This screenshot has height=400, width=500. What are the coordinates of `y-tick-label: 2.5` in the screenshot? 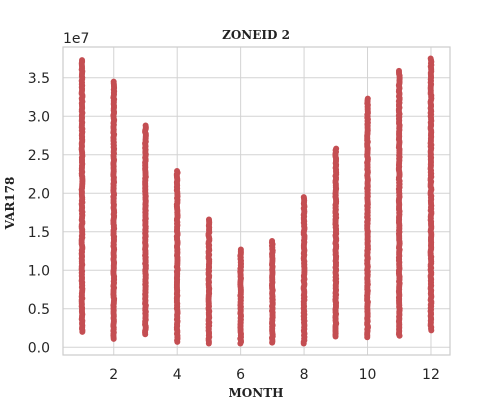 It's located at (39, 156).